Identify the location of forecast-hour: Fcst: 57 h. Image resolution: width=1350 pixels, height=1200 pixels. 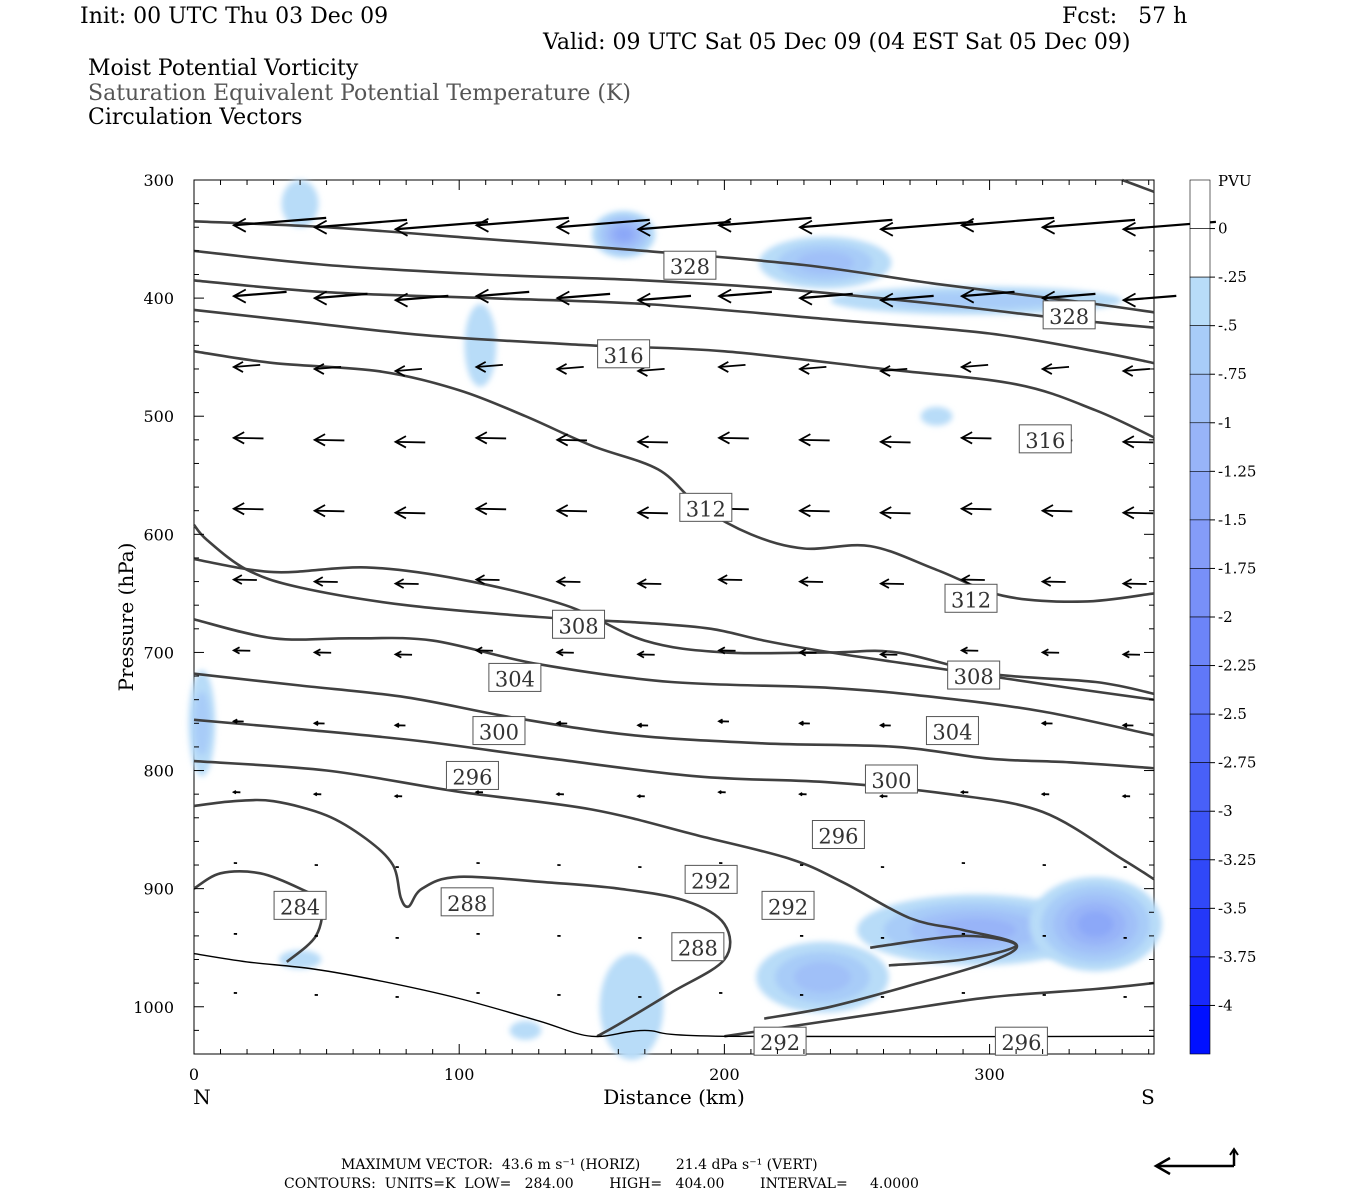
(1125, 16).